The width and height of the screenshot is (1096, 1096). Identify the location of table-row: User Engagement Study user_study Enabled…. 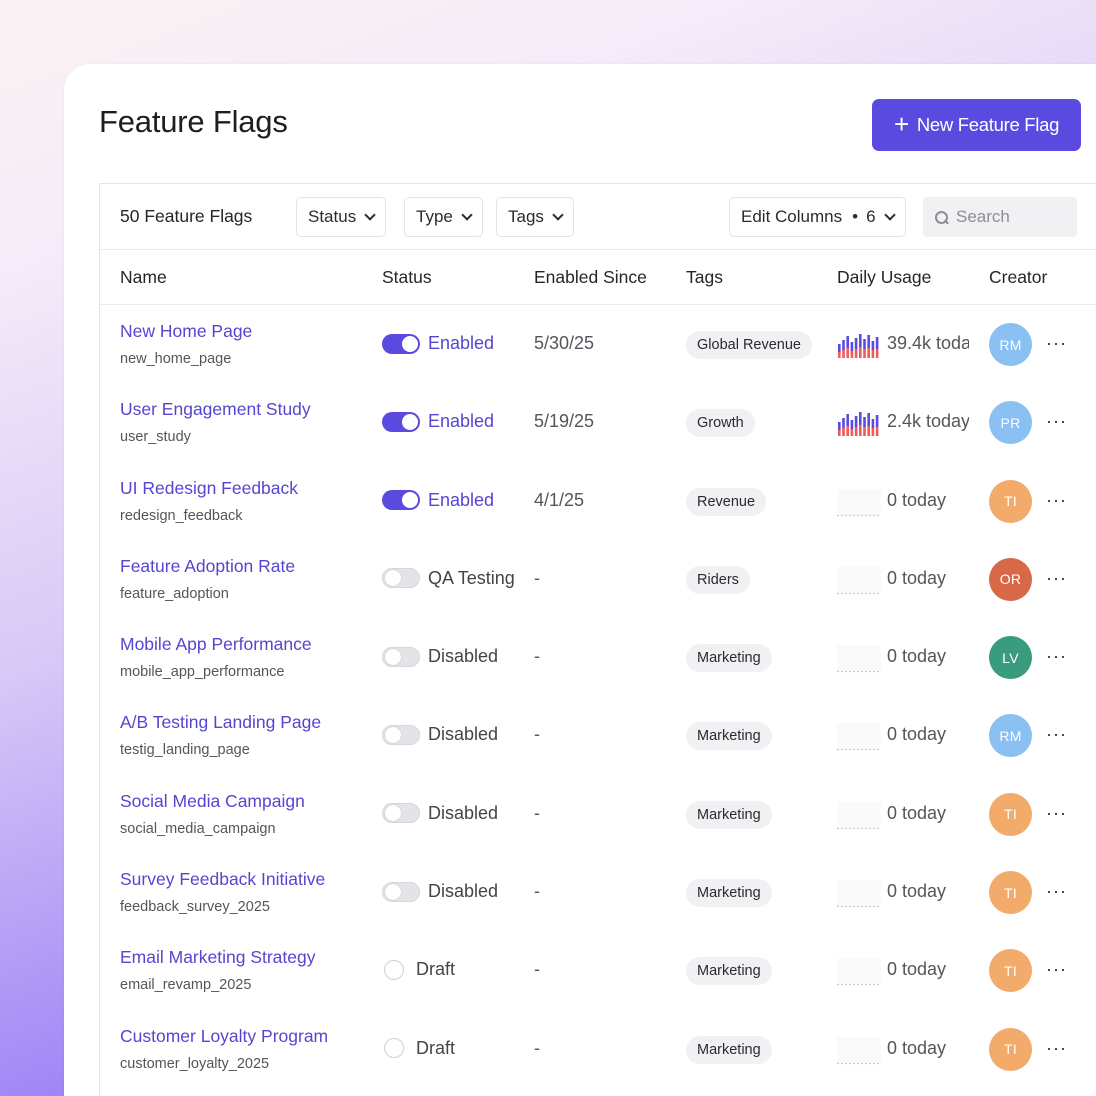
(598, 422).